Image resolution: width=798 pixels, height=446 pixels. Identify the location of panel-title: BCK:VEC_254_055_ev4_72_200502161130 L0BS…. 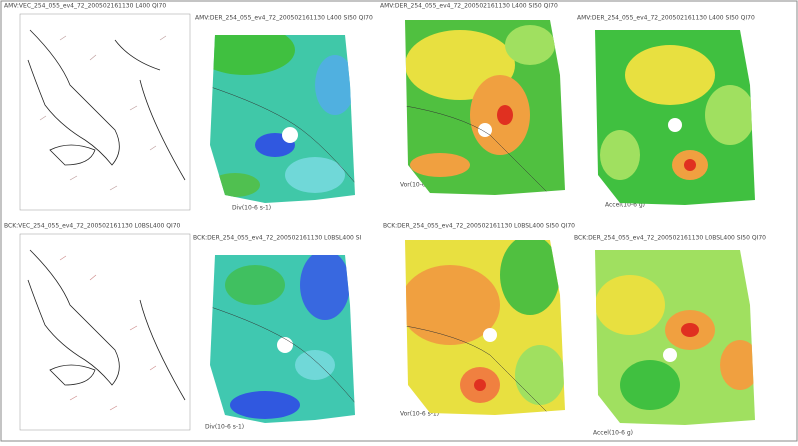
(92, 226).